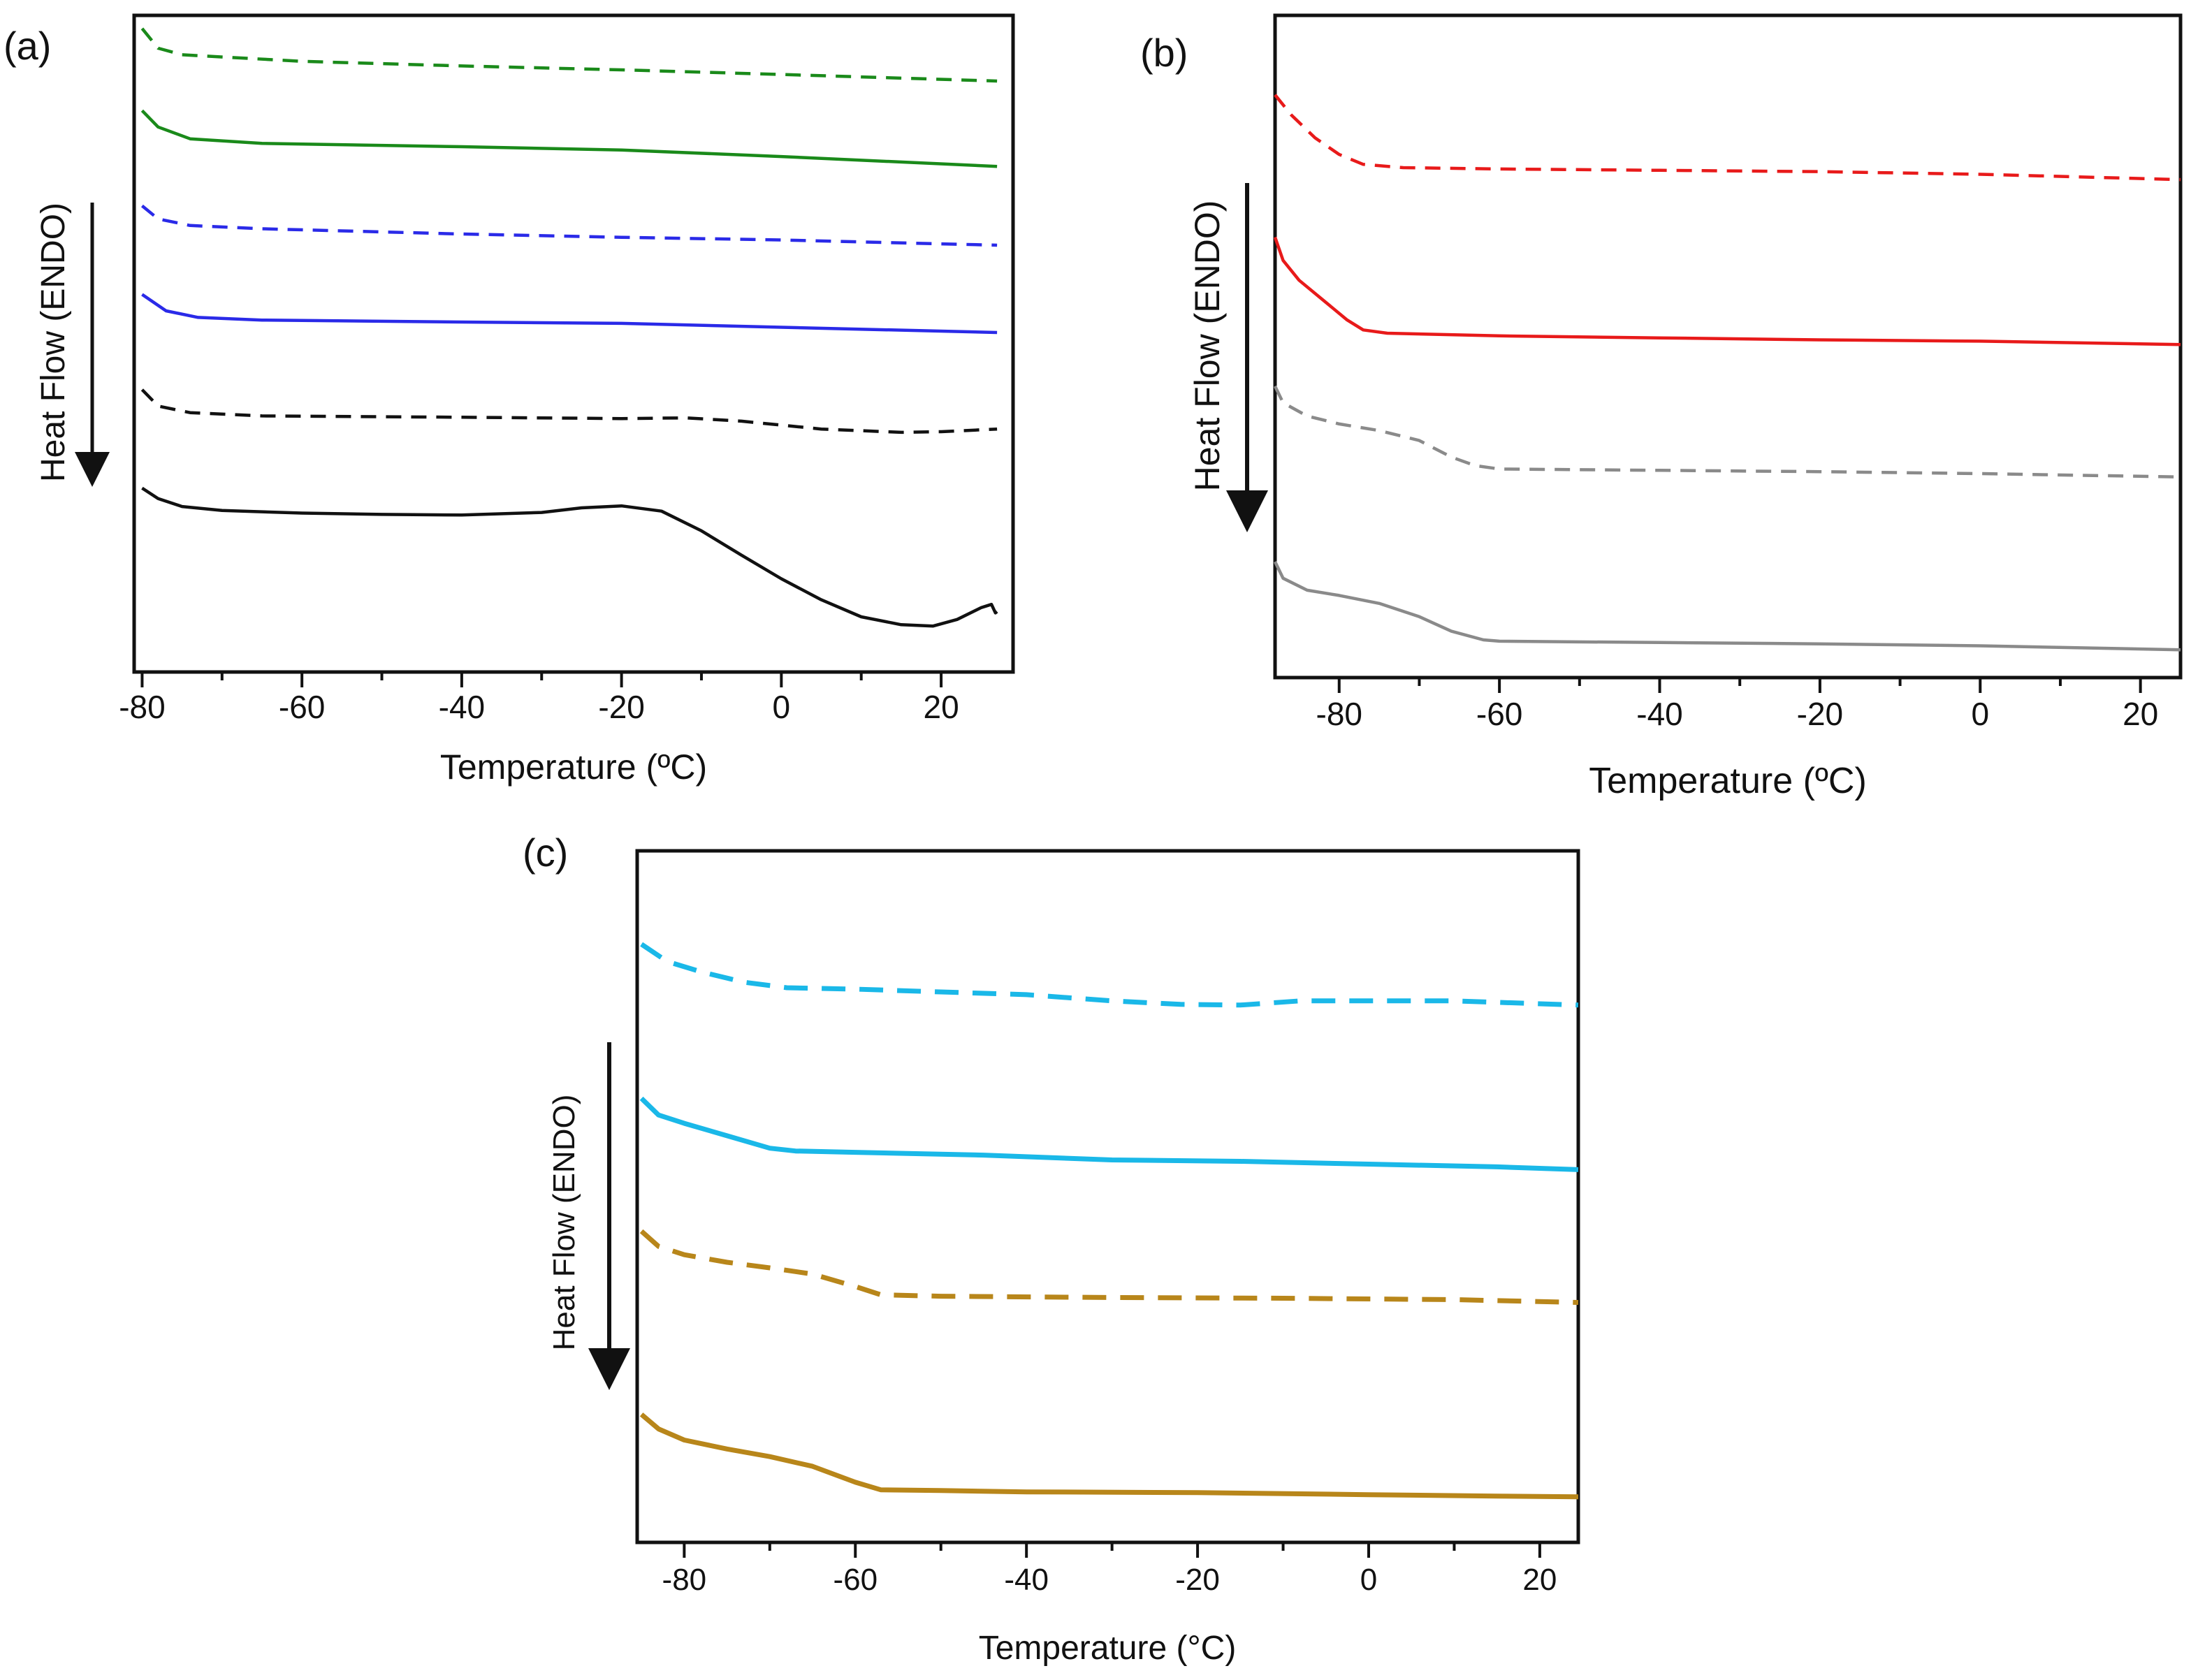 The height and width of the screenshot is (1680, 2191). What do you see at coordinates (1728, 781) in the screenshot?
I see `panel-b-xlabel: Temperature (ºC)` at bounding box center [1728, 781].